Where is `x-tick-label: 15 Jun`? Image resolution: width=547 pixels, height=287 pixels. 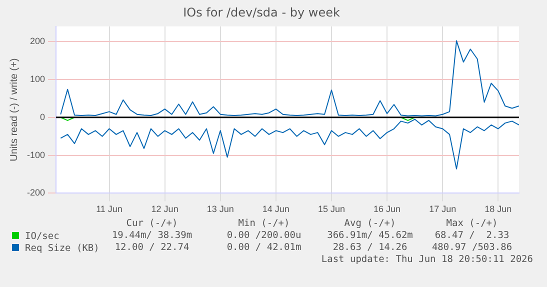 x-tick-label: 15 Jun is located at coordinates (332, 209).